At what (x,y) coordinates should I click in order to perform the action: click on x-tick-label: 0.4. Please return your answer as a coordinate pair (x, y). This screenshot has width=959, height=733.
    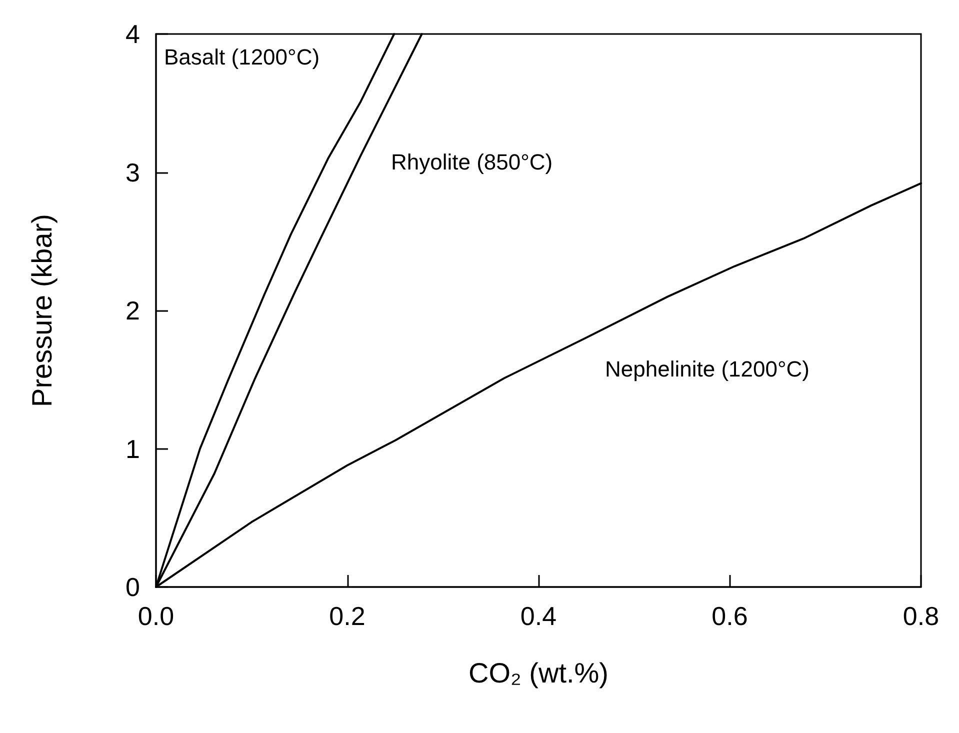
    Looking at the image, I should click on (538, 616).